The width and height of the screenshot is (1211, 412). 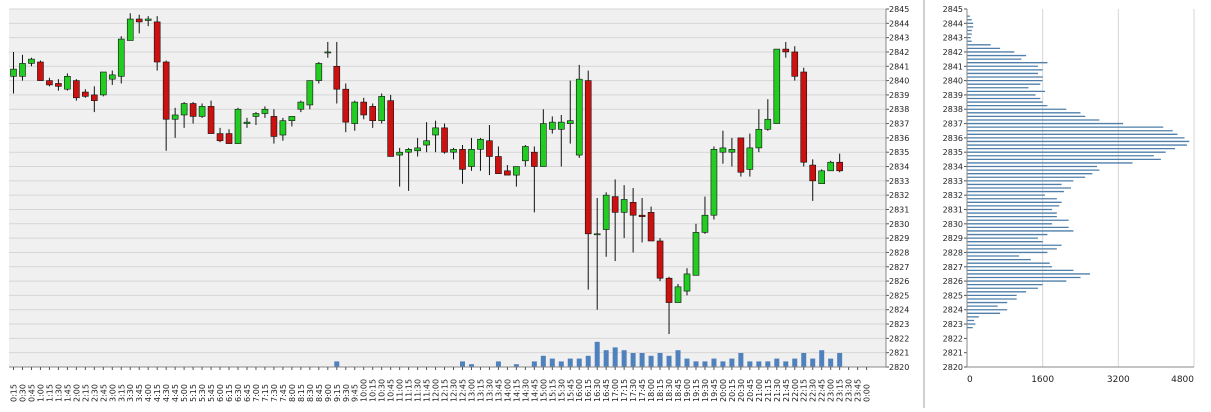 I want to click on y-tick-label: 2842, so click(x=899, y=52).